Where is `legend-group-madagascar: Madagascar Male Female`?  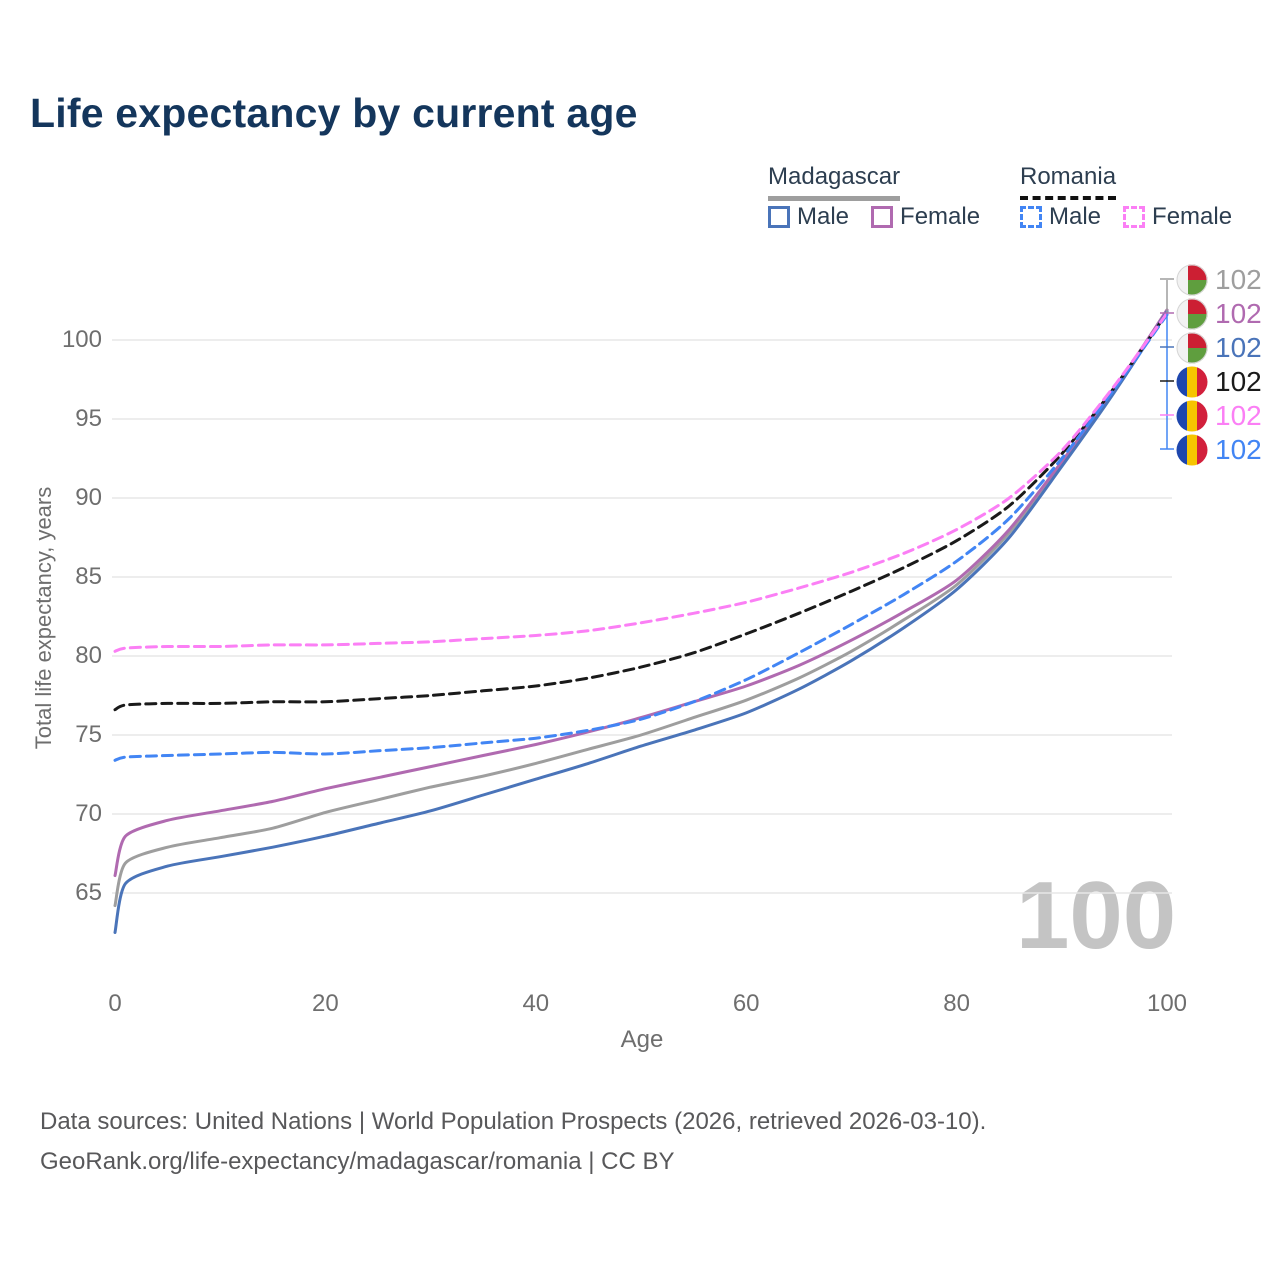 legend-group-madagascar: Madagascar Male Female is located at coordinates (874, 196).